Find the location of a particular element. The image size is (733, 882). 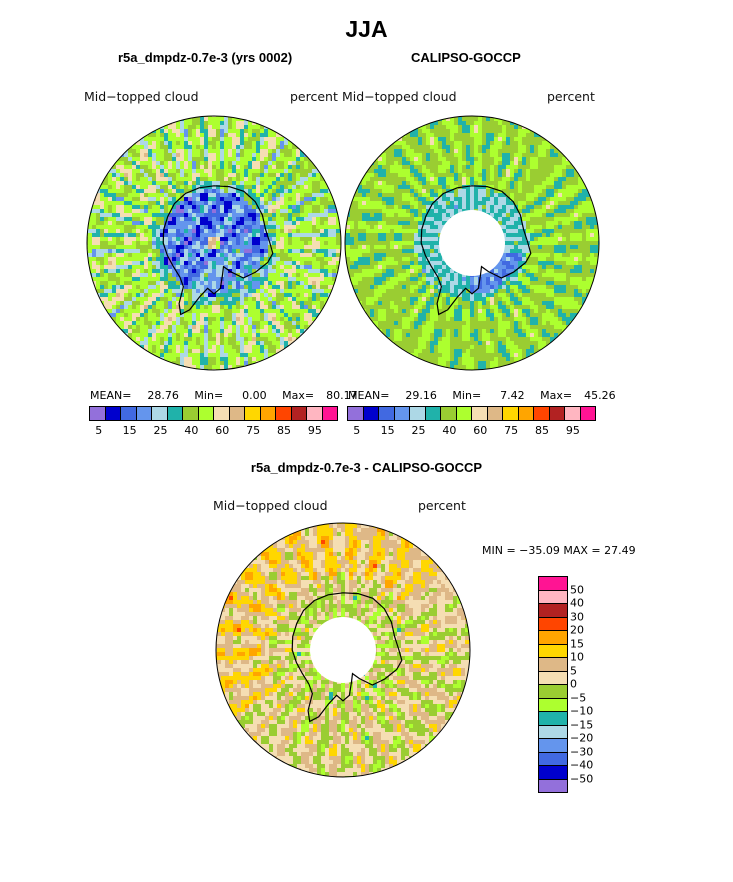

panel2-map is located at coordinates (472, 243).